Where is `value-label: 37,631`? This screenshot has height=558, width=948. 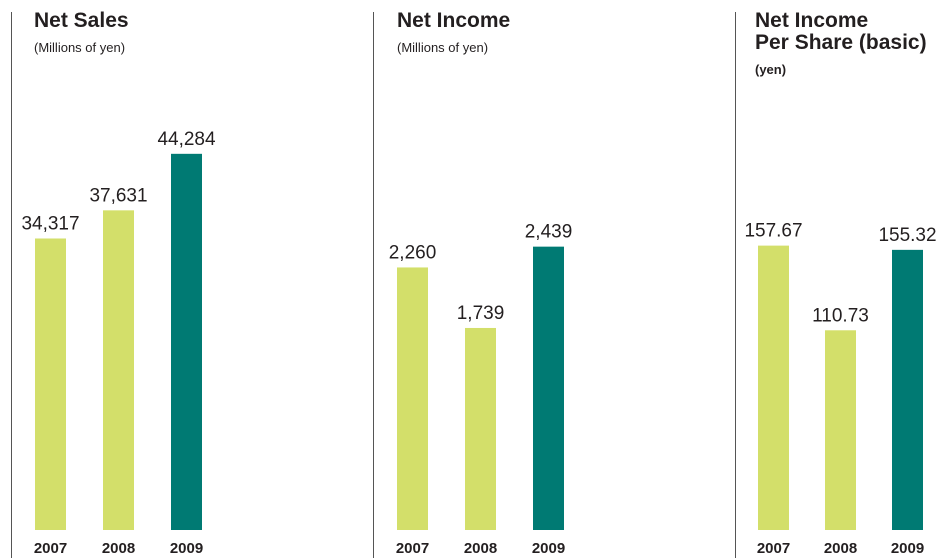 value-label: 37,631 is located at coordinates (118, 195).